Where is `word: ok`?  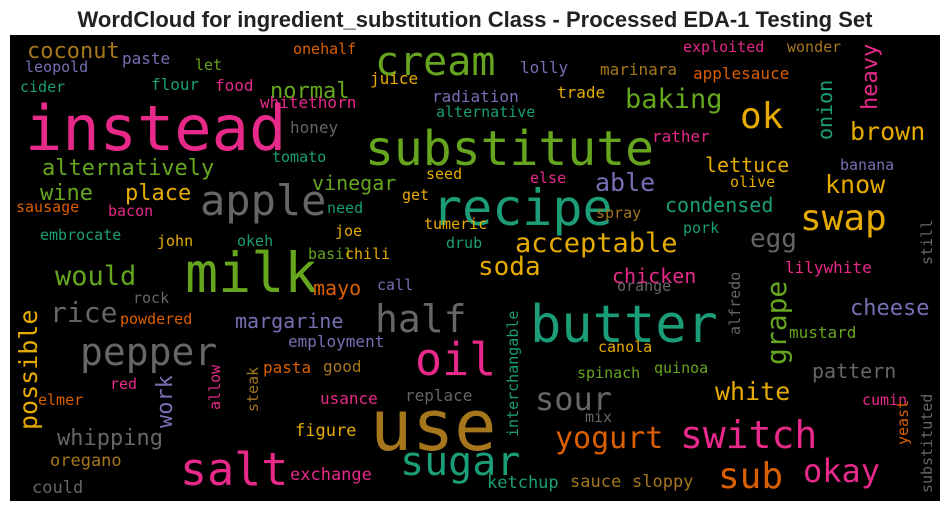 word: ok is located at coordinates (762, 116).